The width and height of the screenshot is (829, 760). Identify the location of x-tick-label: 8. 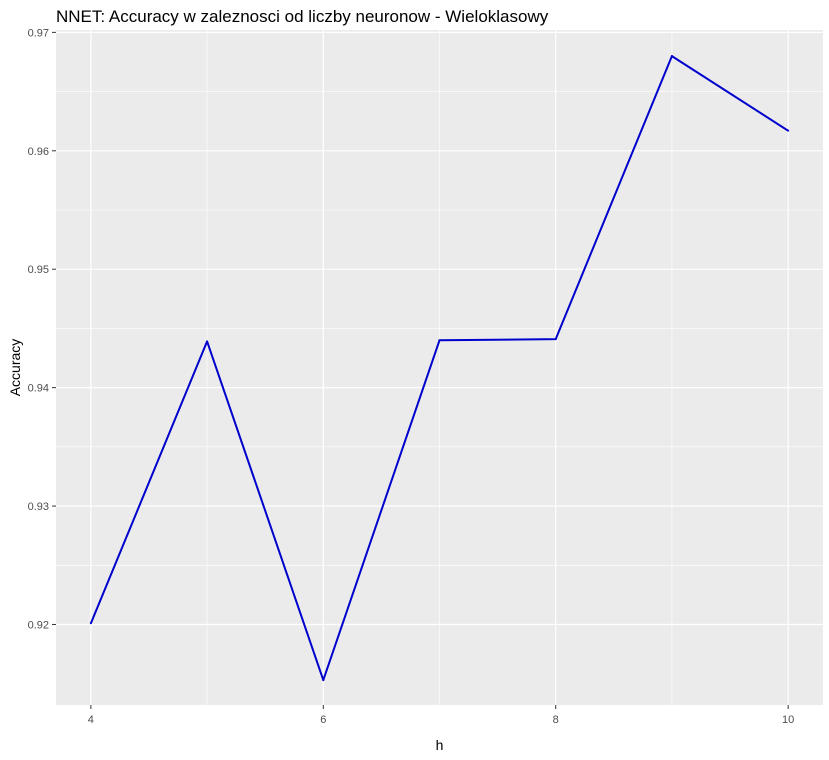
(556, 720).